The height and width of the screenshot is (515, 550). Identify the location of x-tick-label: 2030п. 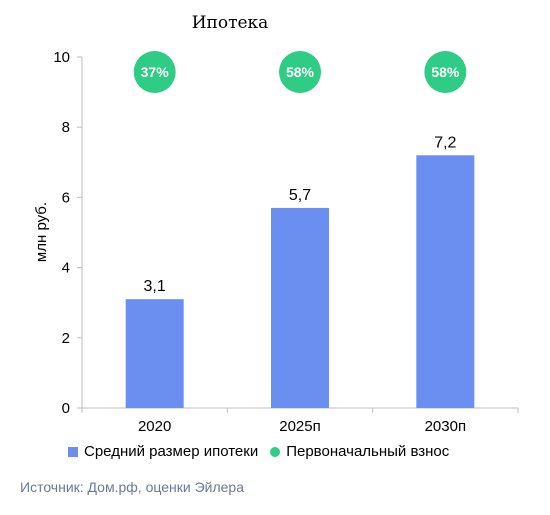
(446, 426).